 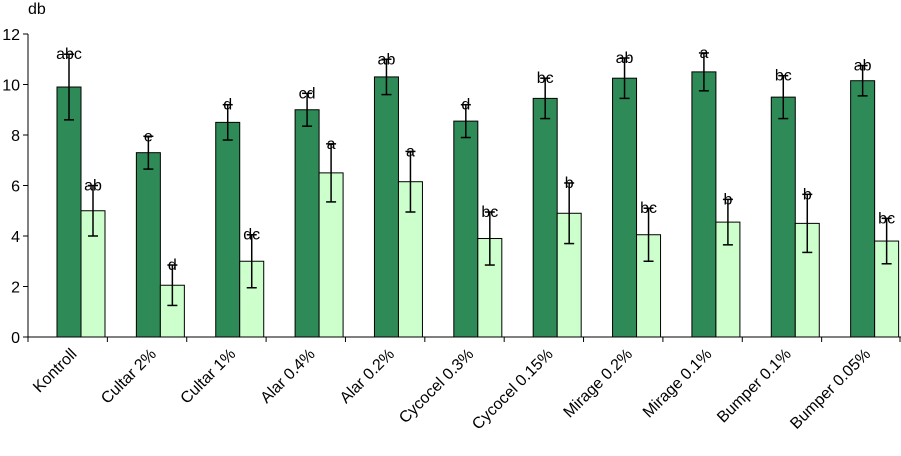 What do you see at coordinates (251, 235) in the screenshot?
I see `data-label: dc` at bounding box center [251, 235].